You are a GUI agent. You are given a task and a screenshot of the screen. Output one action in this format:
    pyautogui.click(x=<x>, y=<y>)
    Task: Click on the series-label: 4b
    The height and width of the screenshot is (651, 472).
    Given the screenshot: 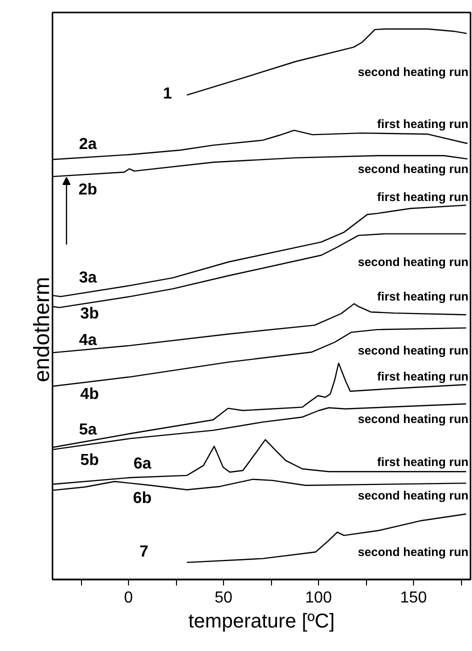 What is the action you would take?
    pyautogui.click(x=90, y=395)
    